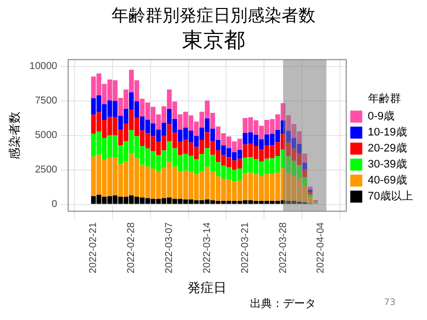 Image resolution: width=427 pixels, height=320 pixels. I want to click on x-tick-label: 2022-03-28, so click(283, 248).